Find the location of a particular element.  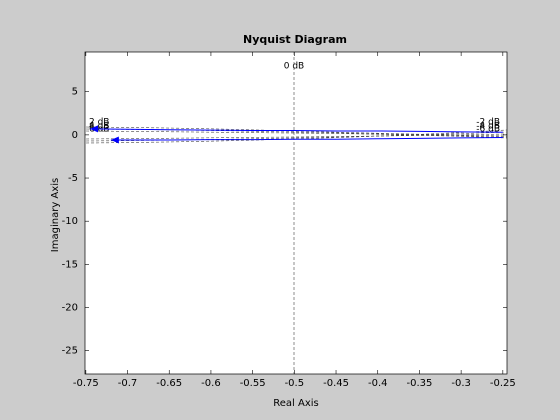

db-label: 2 dB is located at coordinates (99, 123).